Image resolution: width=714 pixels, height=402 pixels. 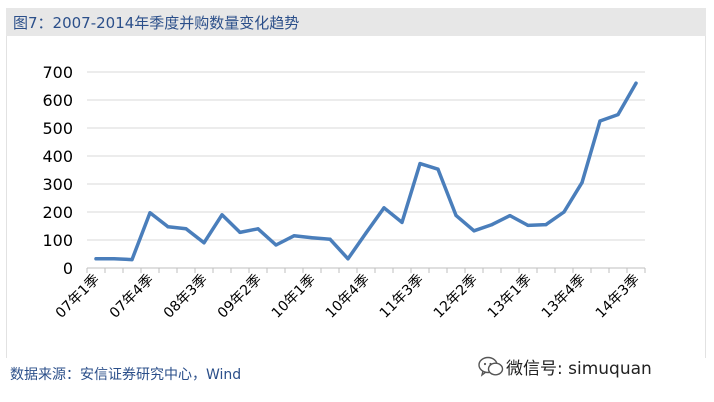 I want to click on x-tick-label: 09年2季, so click(x=240, y=297).